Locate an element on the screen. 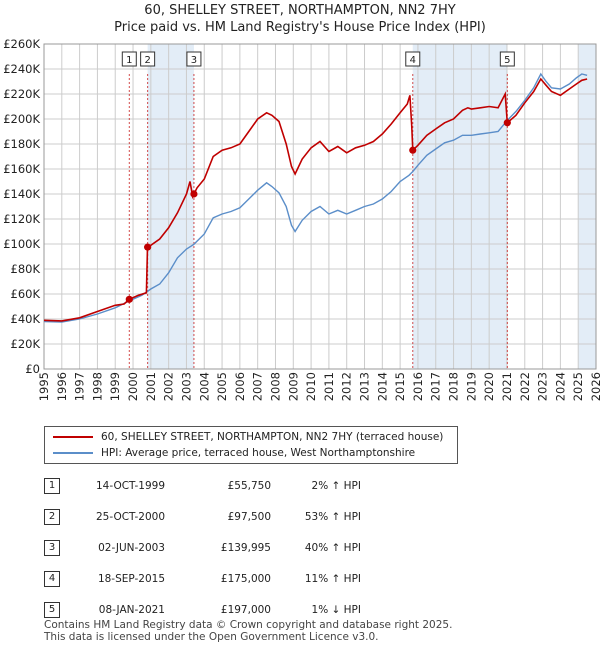  sale-label-3: 3 is located at coordinates (194, 60).